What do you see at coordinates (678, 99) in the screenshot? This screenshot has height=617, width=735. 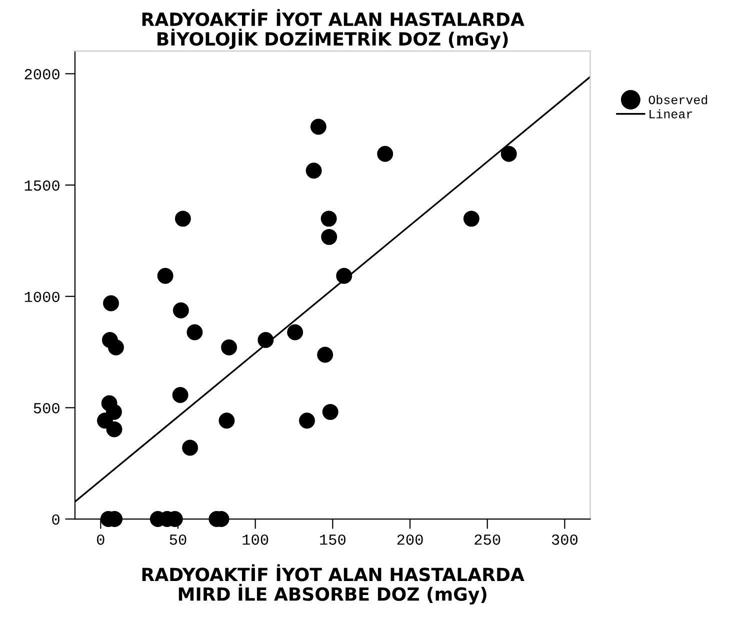 I see `legend-label: Observed` at bounding box center [678, 99].